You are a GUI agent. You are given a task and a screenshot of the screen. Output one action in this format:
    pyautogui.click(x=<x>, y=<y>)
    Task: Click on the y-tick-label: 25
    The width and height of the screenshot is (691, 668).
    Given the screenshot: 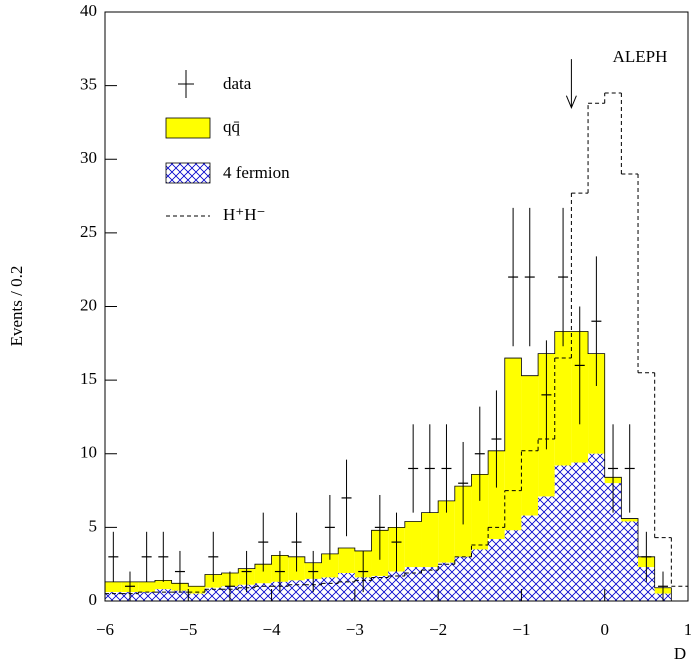 What is the action you would take?
    pyautogui.click(x=88, y=231)
    